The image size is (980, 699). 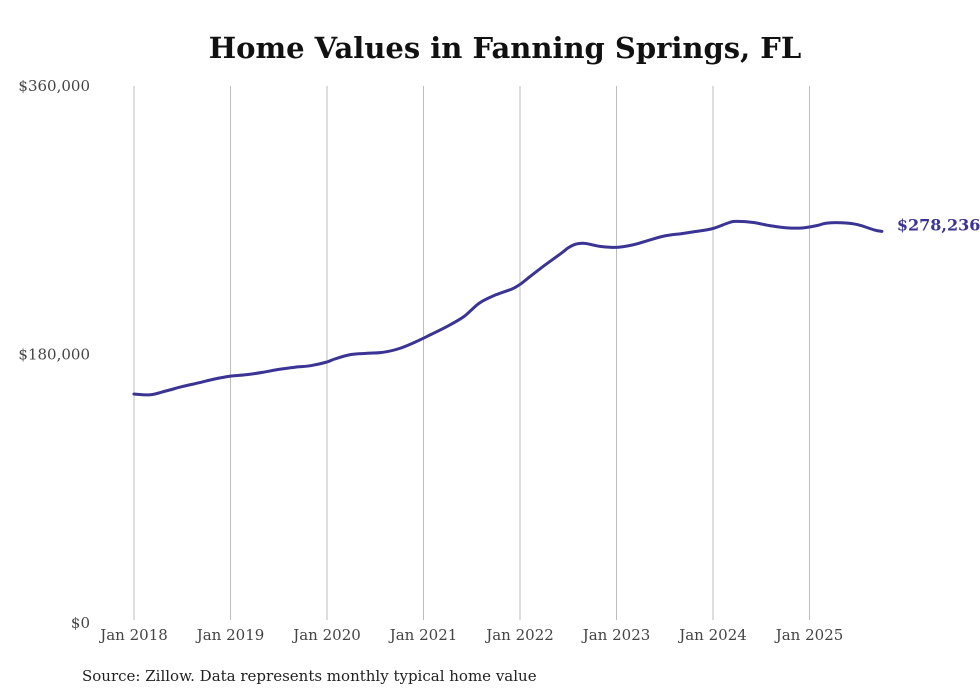 I want to click on x-tick-label: Jan 2019, so click(x=230, y=635).